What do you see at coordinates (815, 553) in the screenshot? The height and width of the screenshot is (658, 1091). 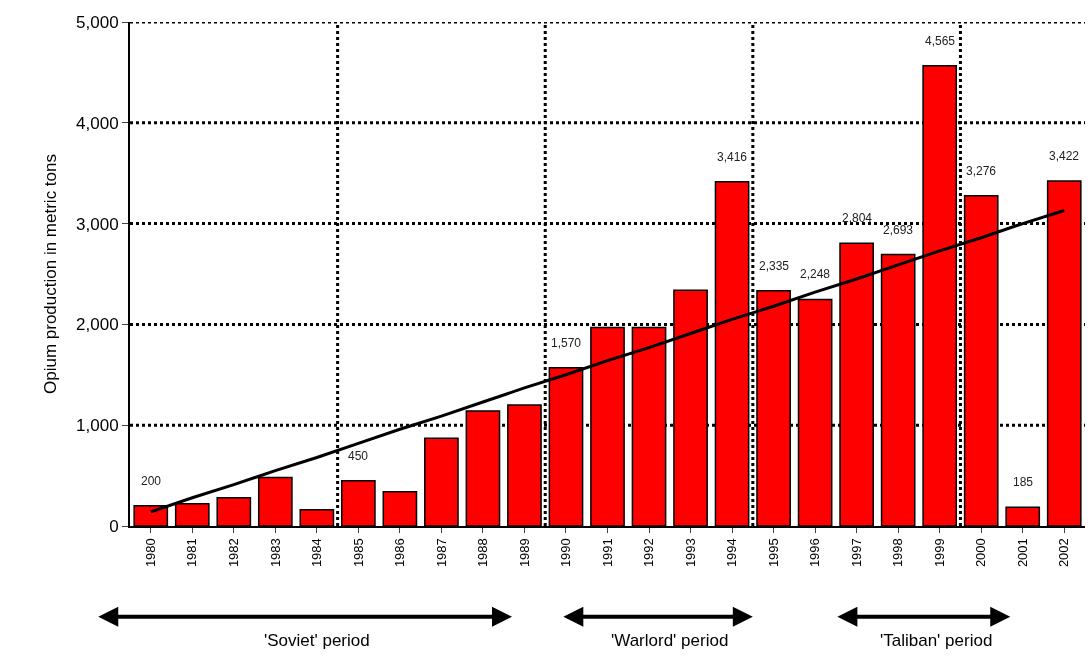 I see `x-tick-label: 1996` at bounding box center [815, 553].